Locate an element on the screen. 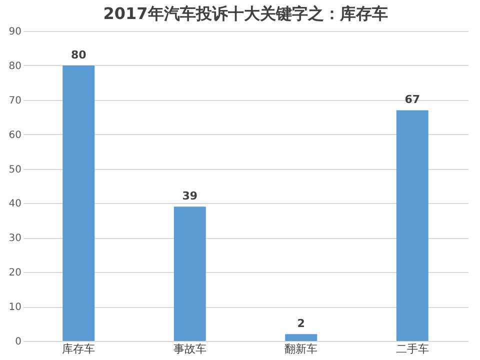 The height and width of the screenshot is (360, 480). data-label: 80 is located at coordinates (78, 55).